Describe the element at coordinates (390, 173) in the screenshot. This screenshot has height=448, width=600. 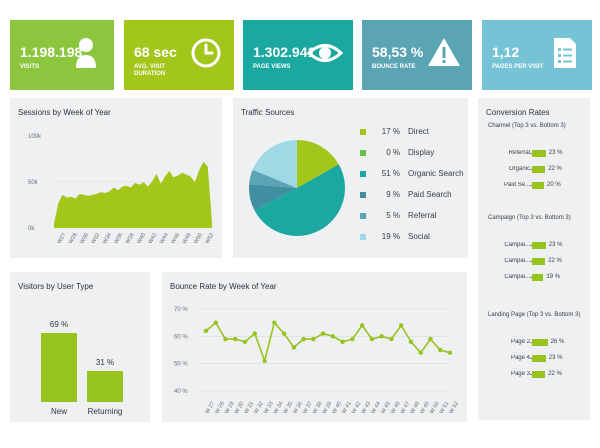
I see `legend-percent: 51 %` at that location.